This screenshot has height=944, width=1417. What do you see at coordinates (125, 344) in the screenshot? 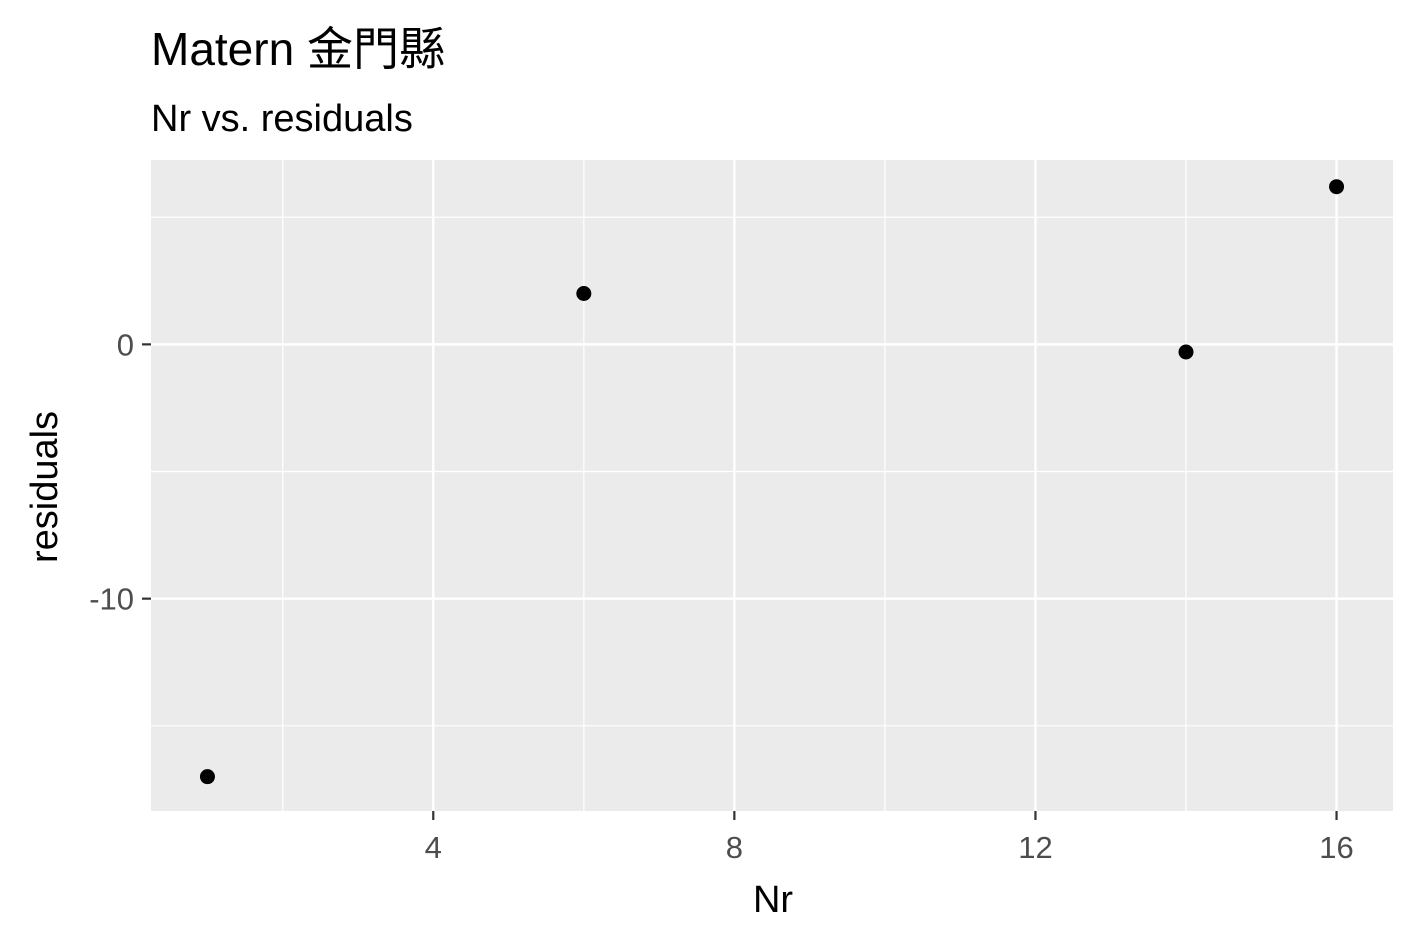
I see `y-tick-label-0: 0` at bounding box center [125, 344].